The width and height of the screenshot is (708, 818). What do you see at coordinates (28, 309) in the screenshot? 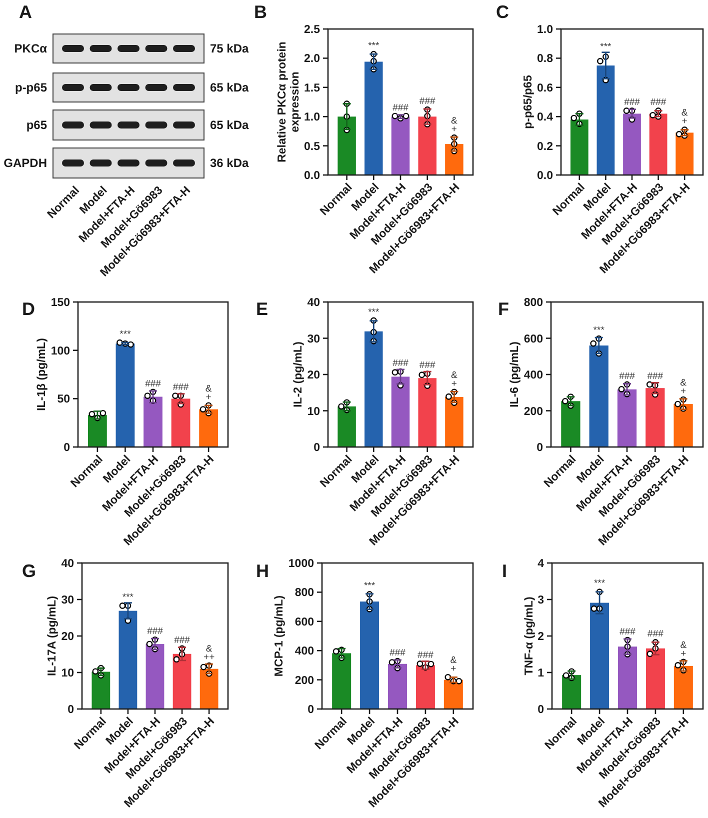
I see `chart-title: D` at bounding box center [28, 309].